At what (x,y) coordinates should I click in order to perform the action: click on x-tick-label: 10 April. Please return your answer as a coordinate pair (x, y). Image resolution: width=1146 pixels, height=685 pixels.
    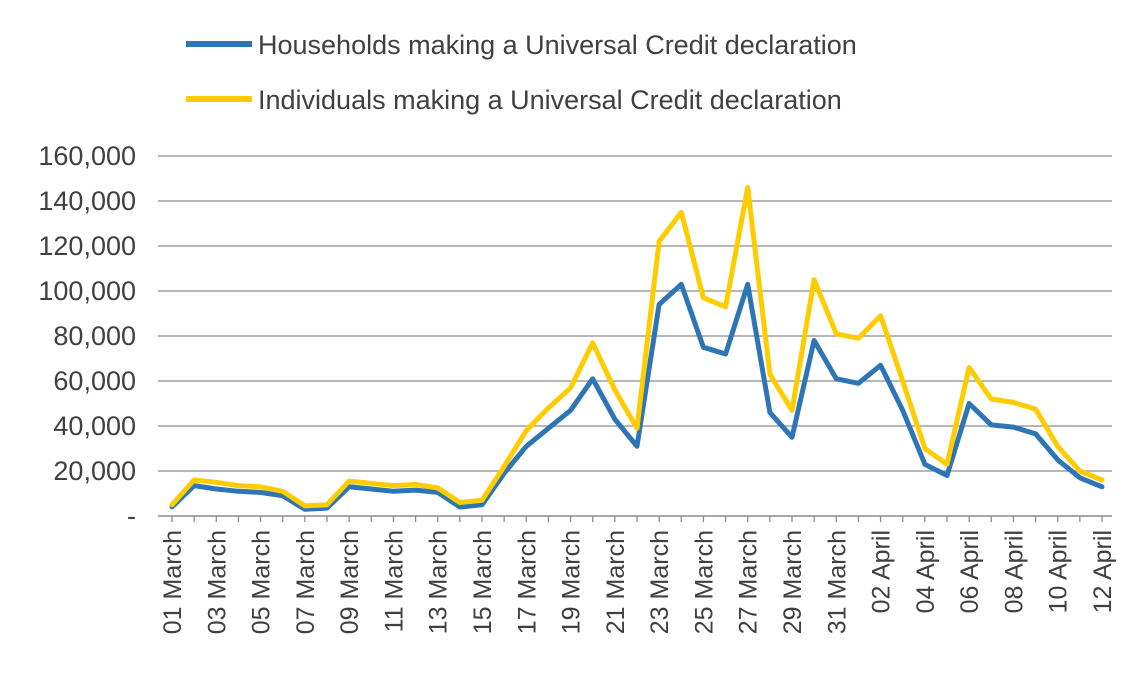
    Looking at the image, I should click on (1059, 571).